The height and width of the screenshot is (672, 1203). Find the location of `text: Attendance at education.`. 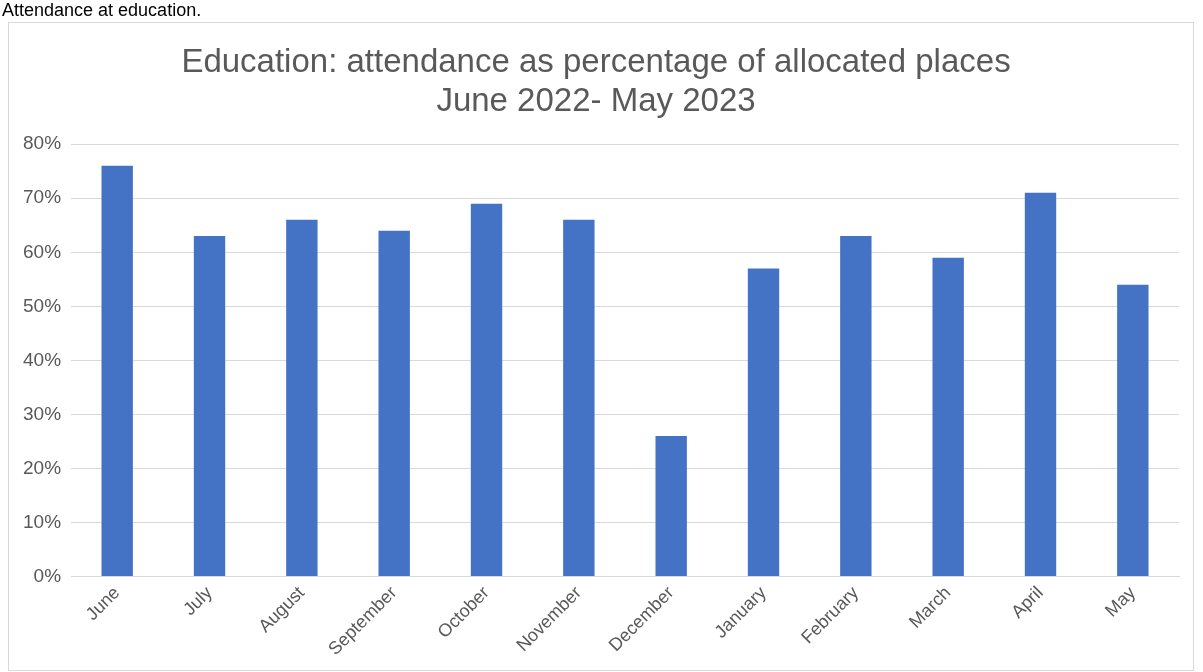

text: Attendance at education. is located at coordinates (102, 10).